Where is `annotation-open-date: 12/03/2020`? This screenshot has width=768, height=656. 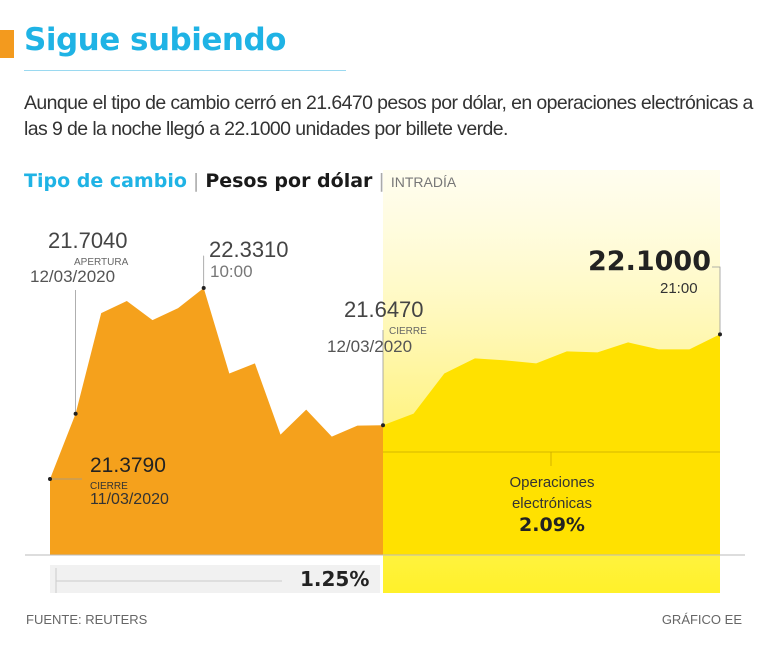
annotation-open-date: 12/03/2020 is located at coordinates (73, 276).